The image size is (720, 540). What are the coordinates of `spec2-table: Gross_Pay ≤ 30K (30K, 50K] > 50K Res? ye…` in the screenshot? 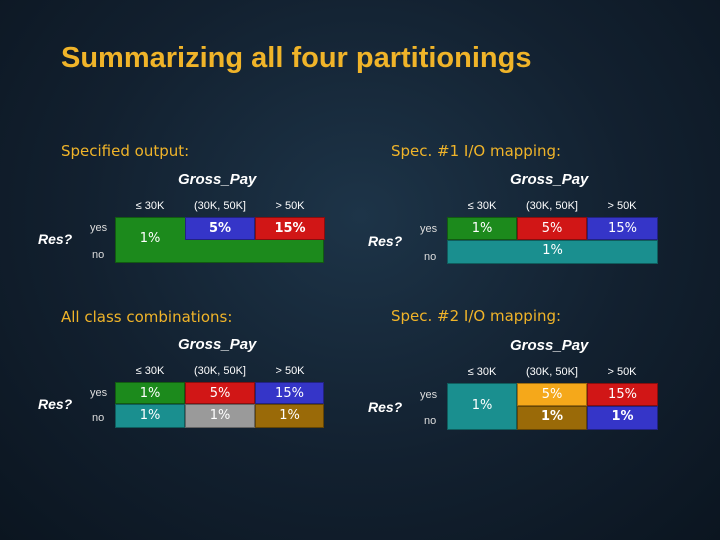 It's located at (527, 386).